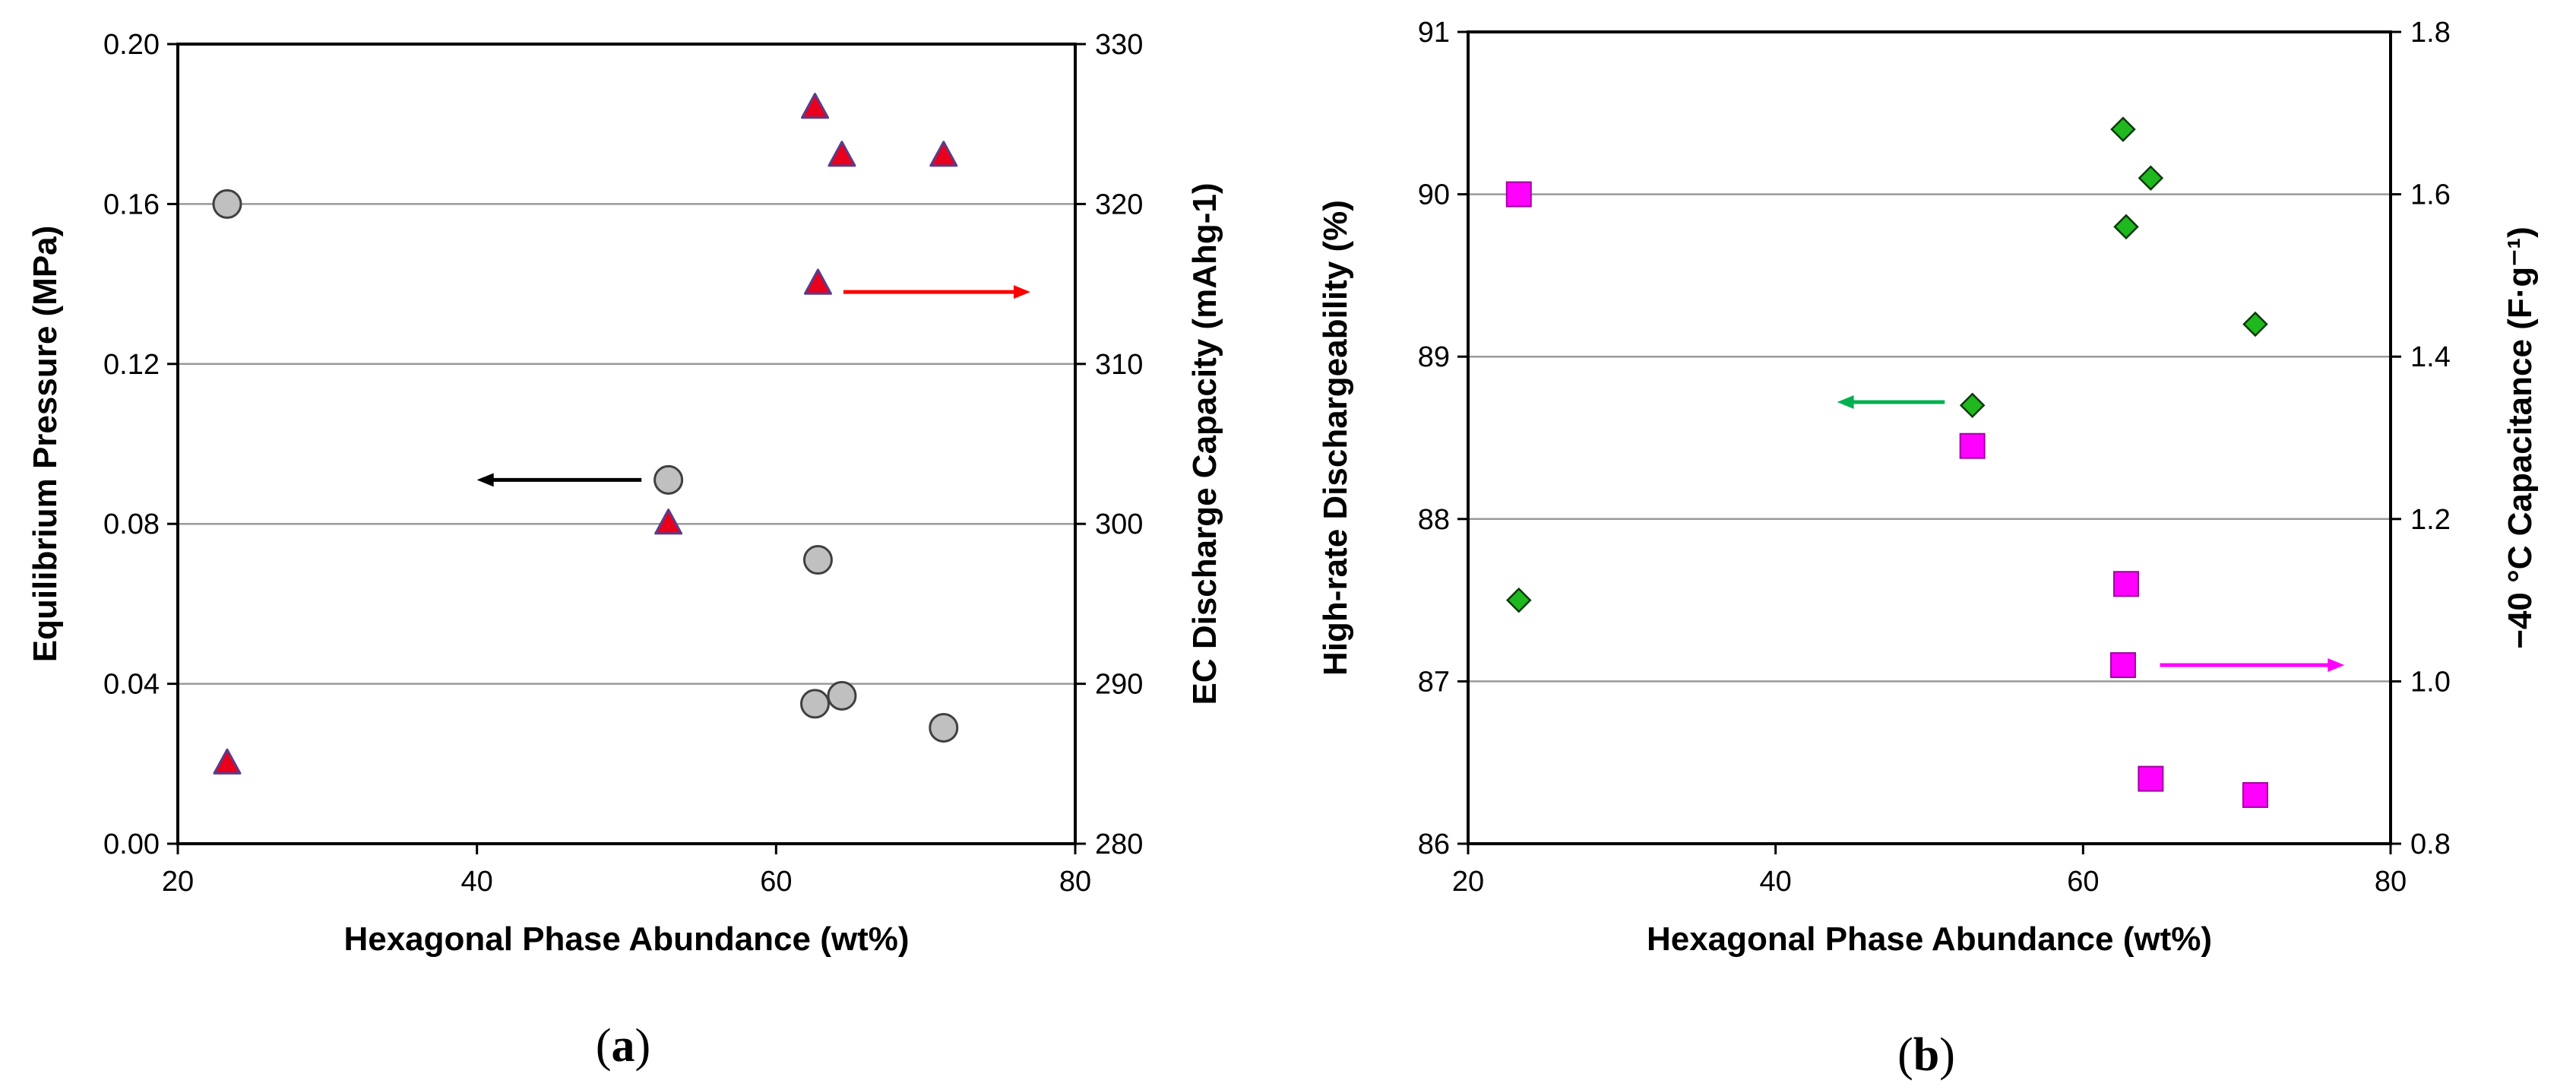  I want to click on chart-a-right-tick-label: 310, so click(1119, 365).